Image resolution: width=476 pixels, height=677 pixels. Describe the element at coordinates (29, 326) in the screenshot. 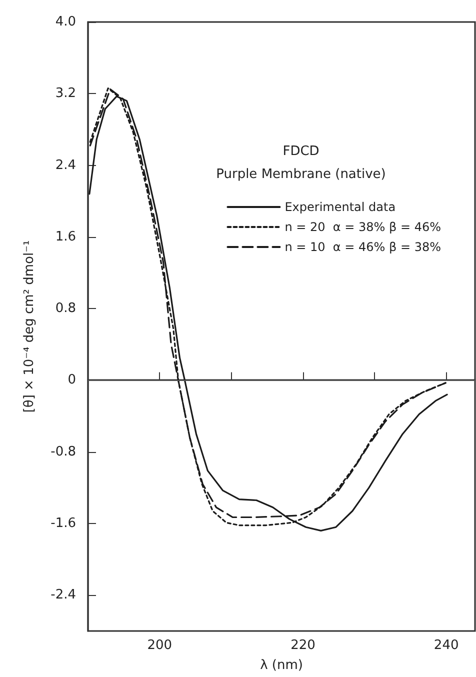

I see `y-axis-title: [θ] × 10⁻⁴ deg cm² dmol⁻¹` at that location.